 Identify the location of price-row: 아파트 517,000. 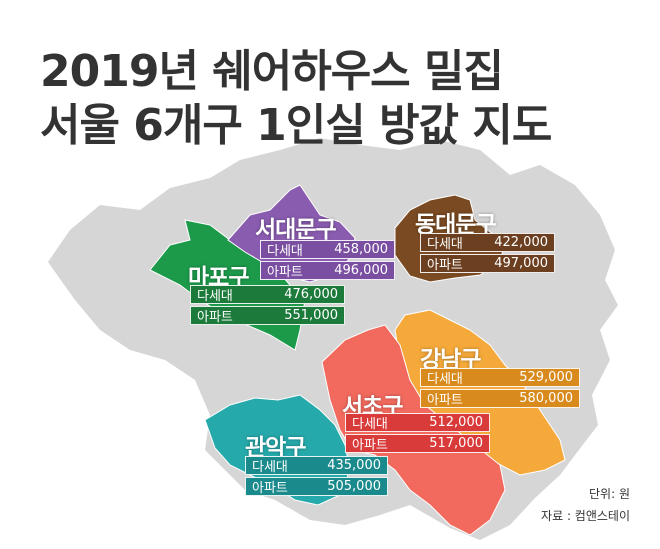
(417, 443).